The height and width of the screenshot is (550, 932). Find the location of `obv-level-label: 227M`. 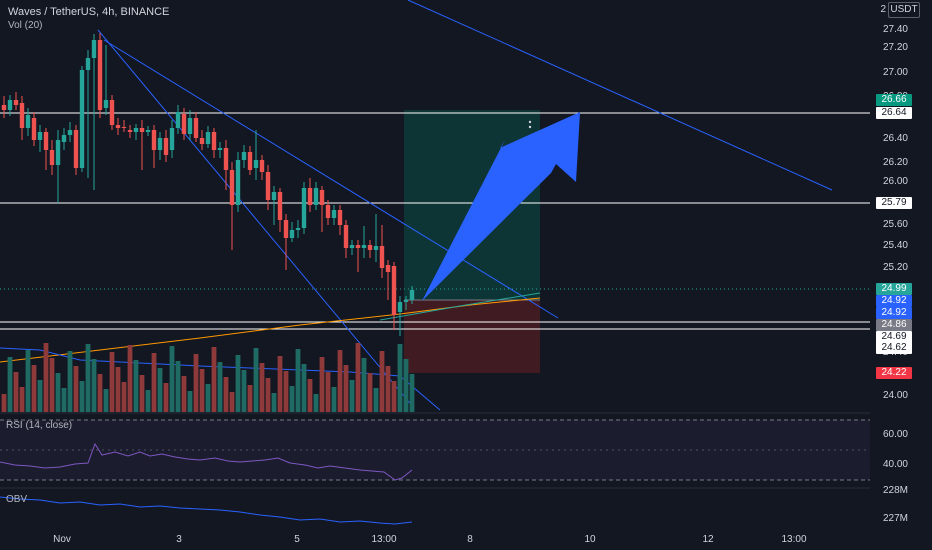

obv-level-label: 227M is located at coordinates (895, 518).